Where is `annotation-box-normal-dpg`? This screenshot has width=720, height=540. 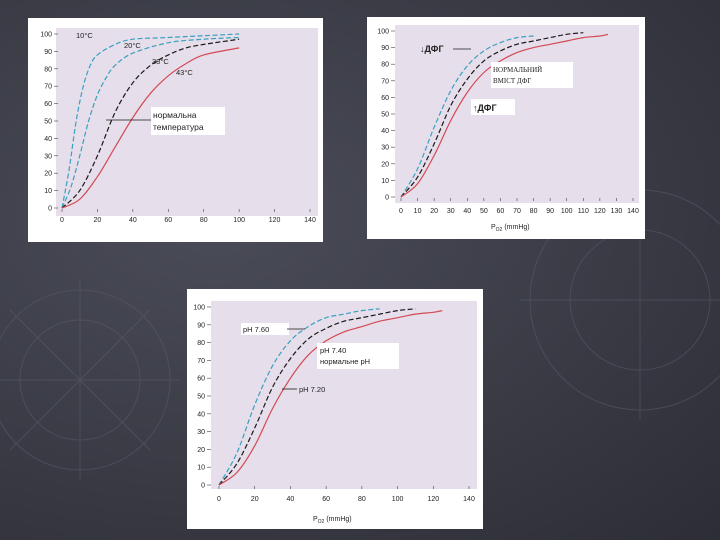
annotation-box-normal-dpg is located at coordinates (532, 75).